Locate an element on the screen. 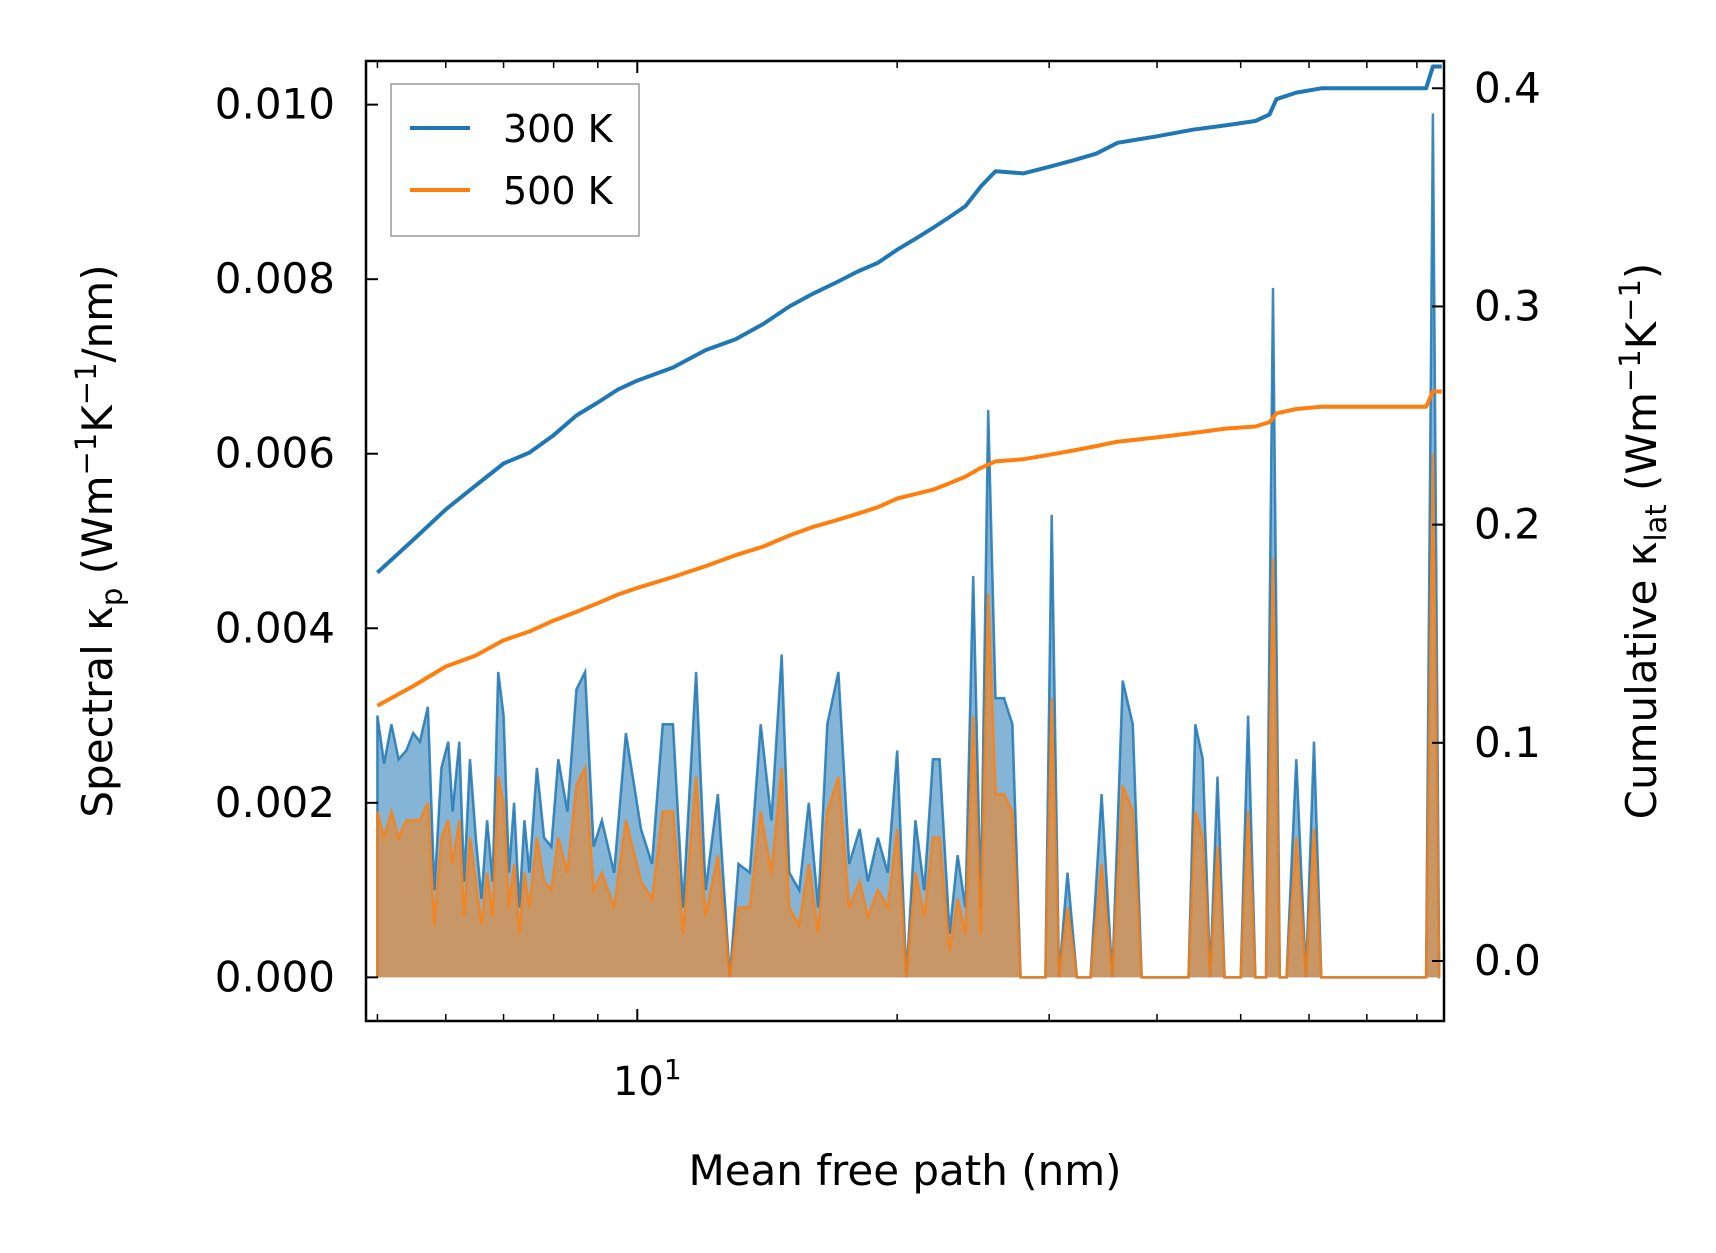 The height and width of the screenshot is (1253, 1716). y-left-tick-label: 0.000 is located at coordinates (275, 976).